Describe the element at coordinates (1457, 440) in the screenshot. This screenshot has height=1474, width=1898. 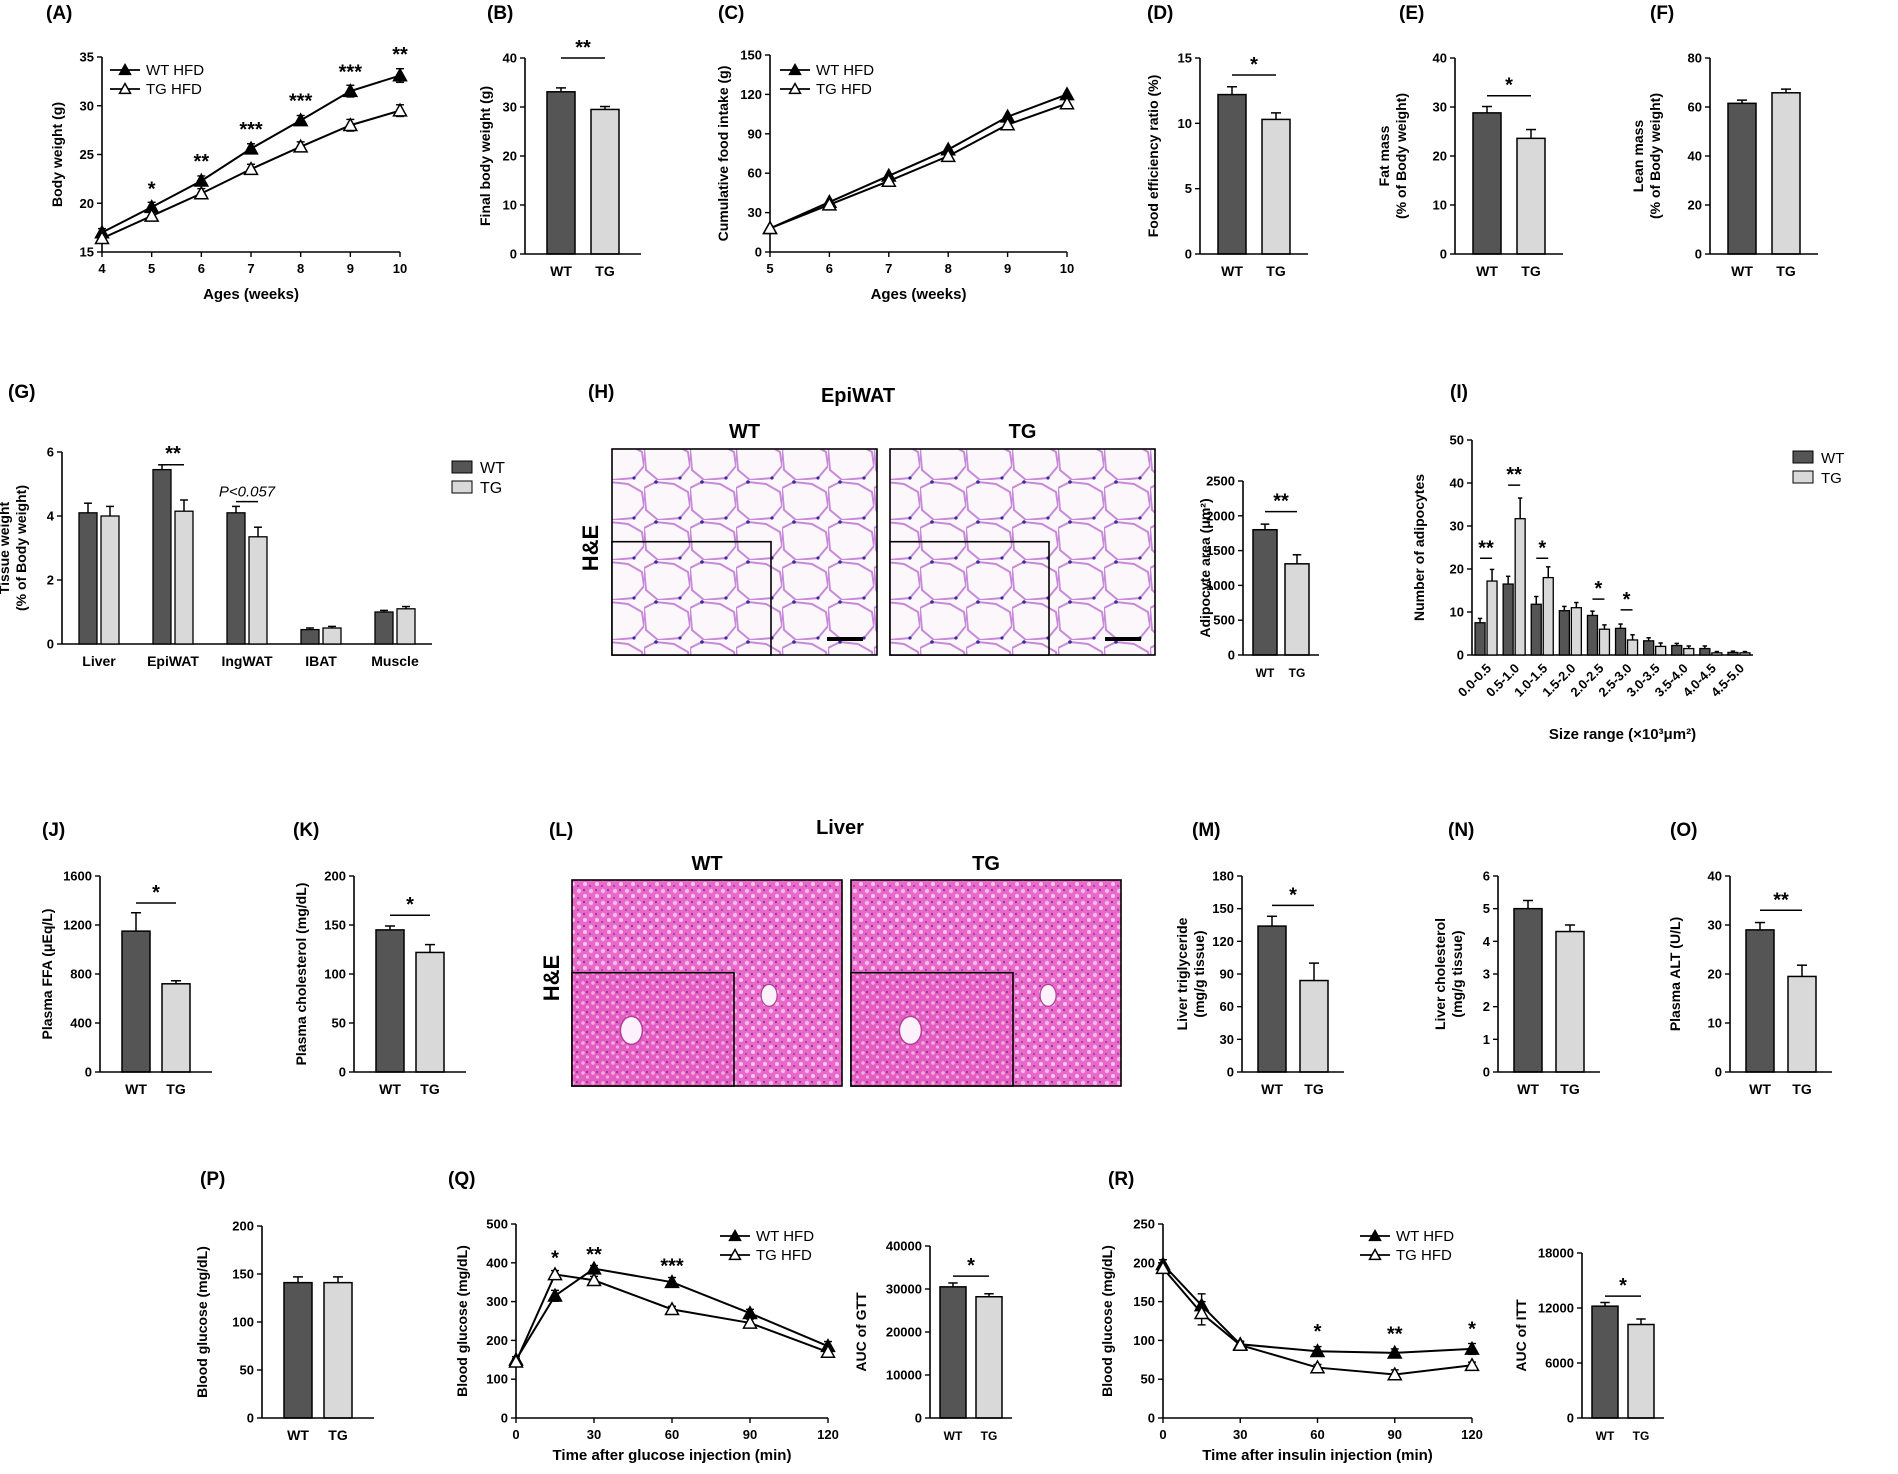
I see `y-tick-label: 50` at that location.